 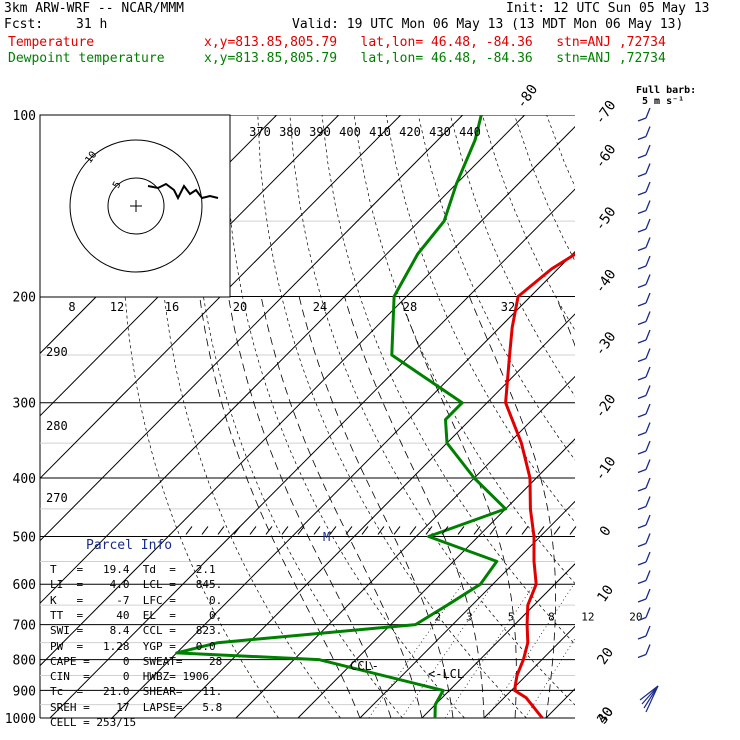 What do you see at coordinates (24, 298) in the screenshot?
I see `pressure-tick-label: 200` at bounding box center [24, 298].